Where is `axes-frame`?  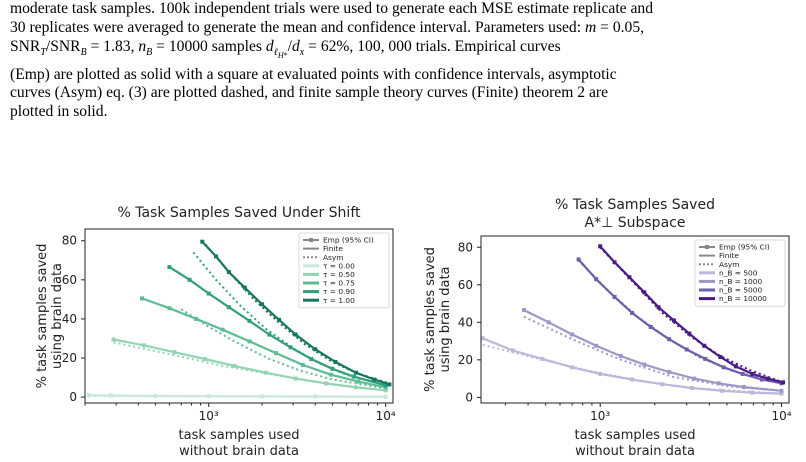 axes-frame is located at coordinates (239, 316).